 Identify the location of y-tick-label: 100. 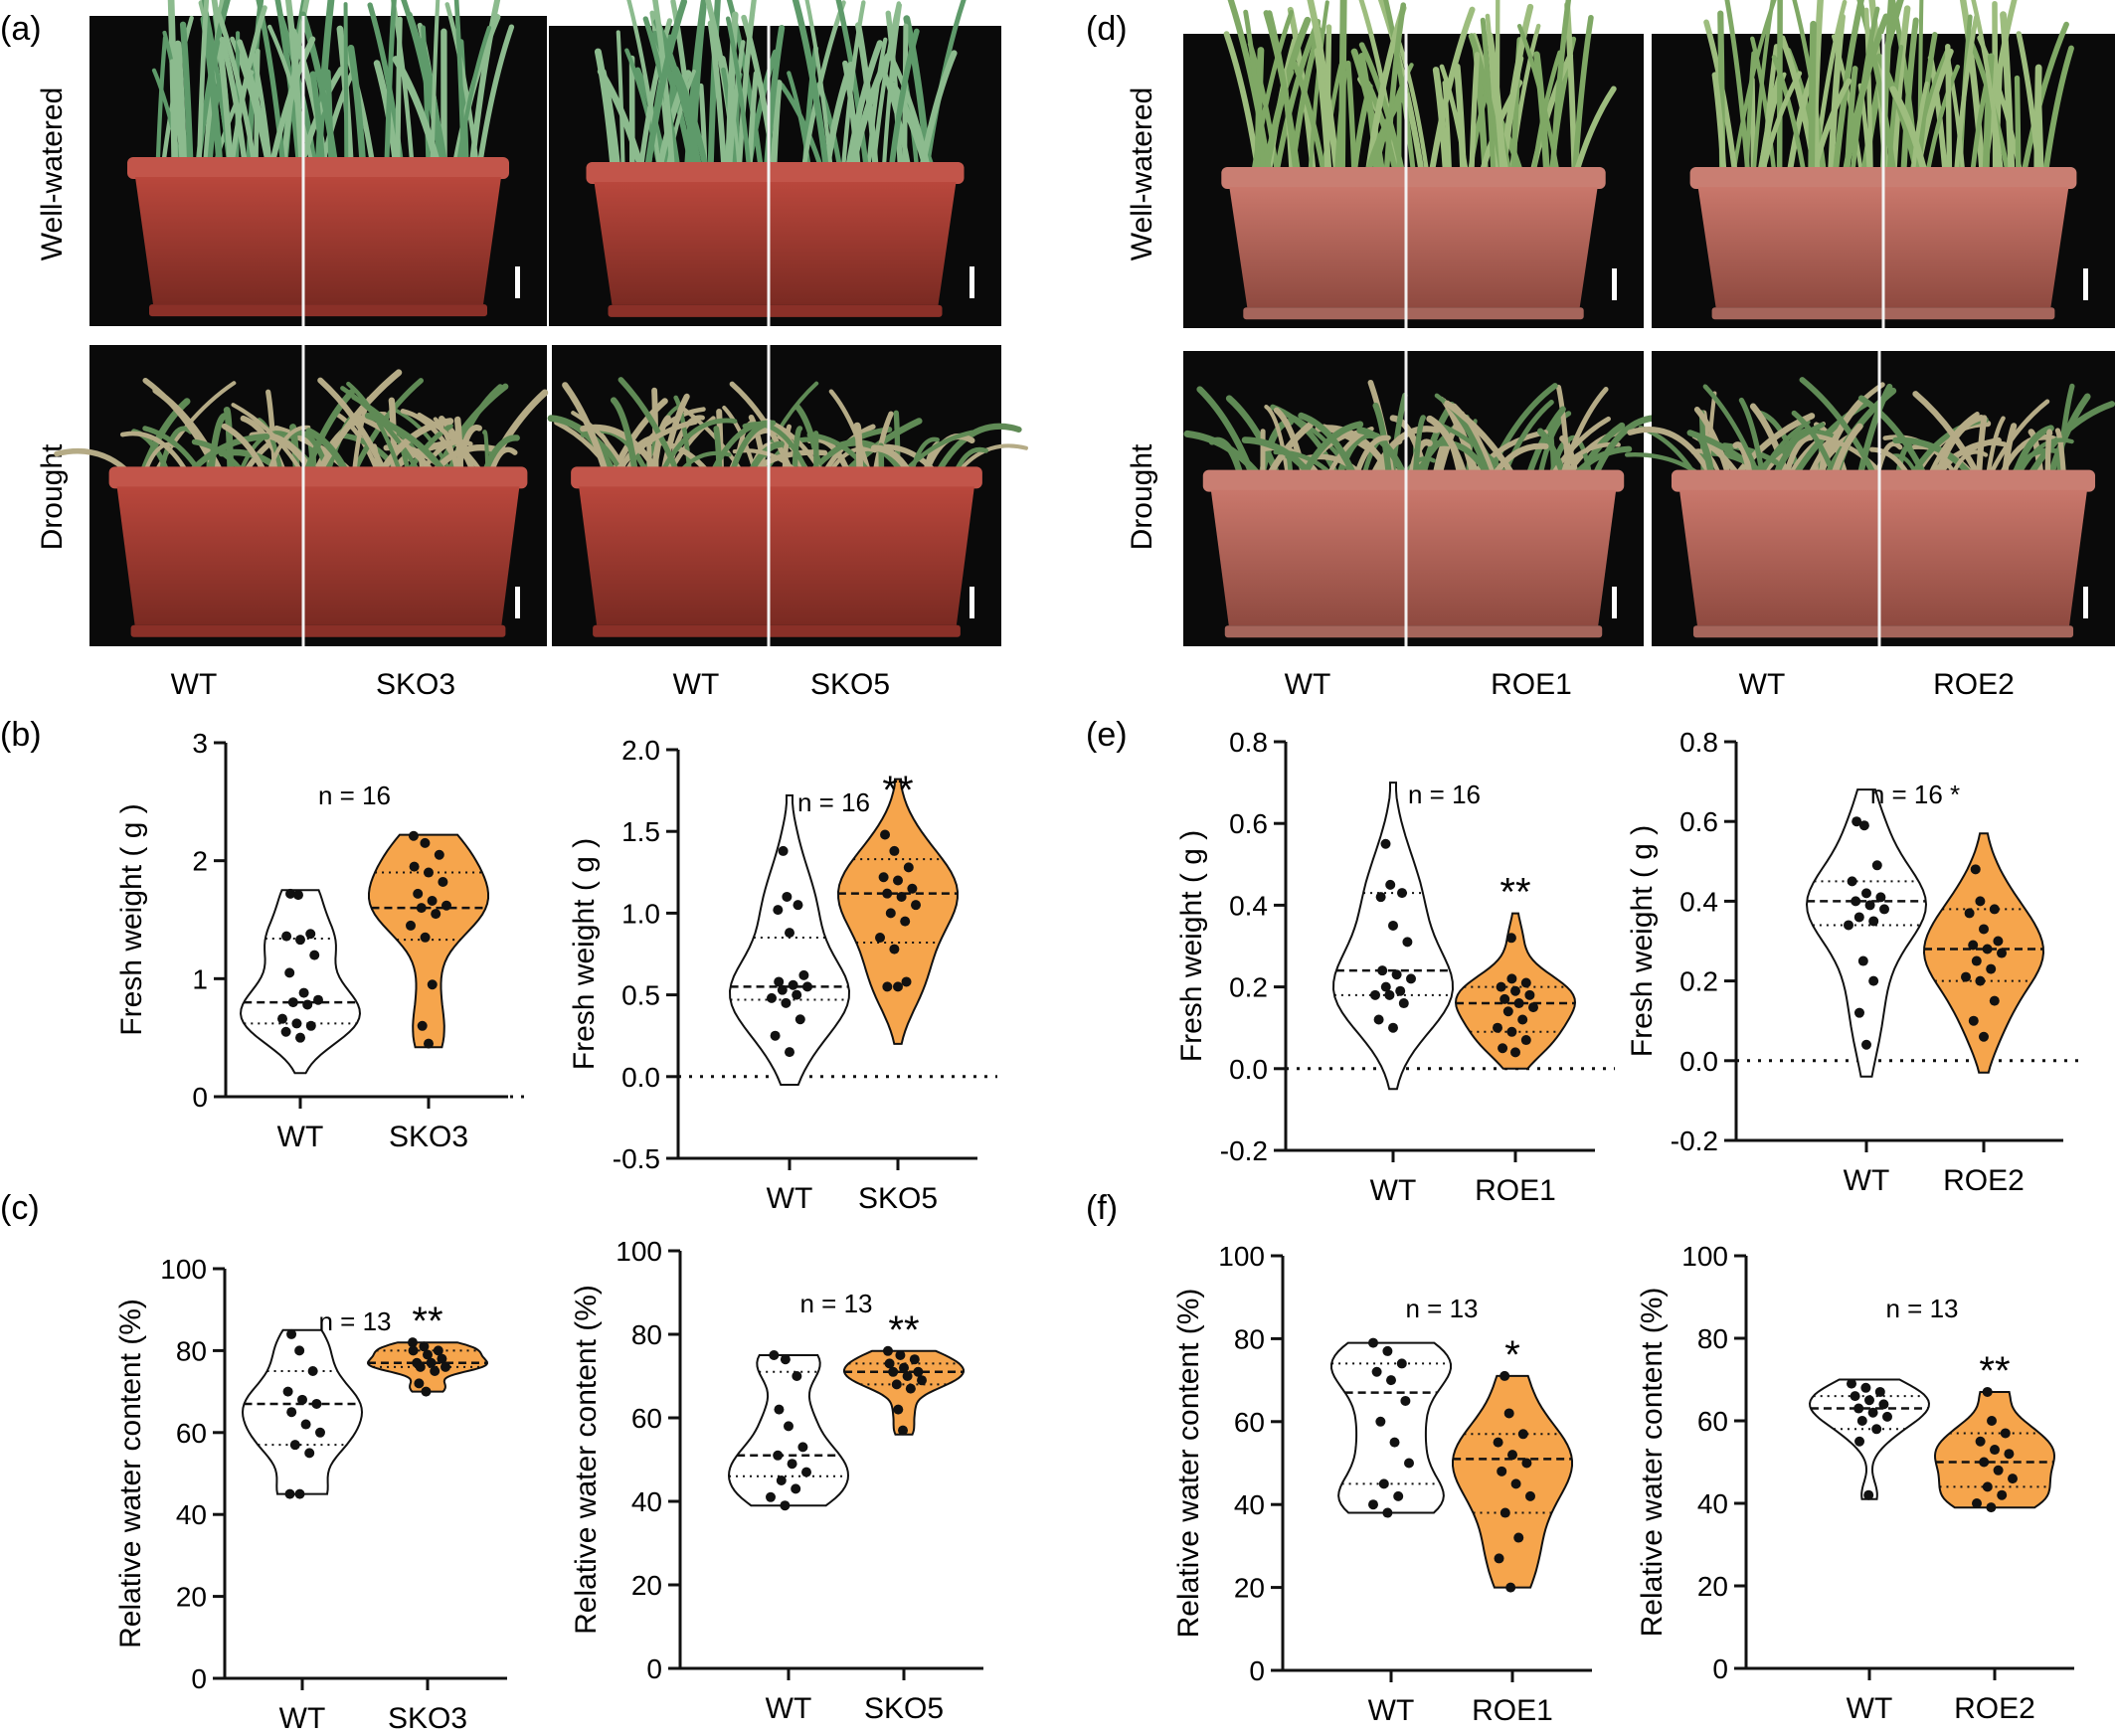
(1705, 1257).